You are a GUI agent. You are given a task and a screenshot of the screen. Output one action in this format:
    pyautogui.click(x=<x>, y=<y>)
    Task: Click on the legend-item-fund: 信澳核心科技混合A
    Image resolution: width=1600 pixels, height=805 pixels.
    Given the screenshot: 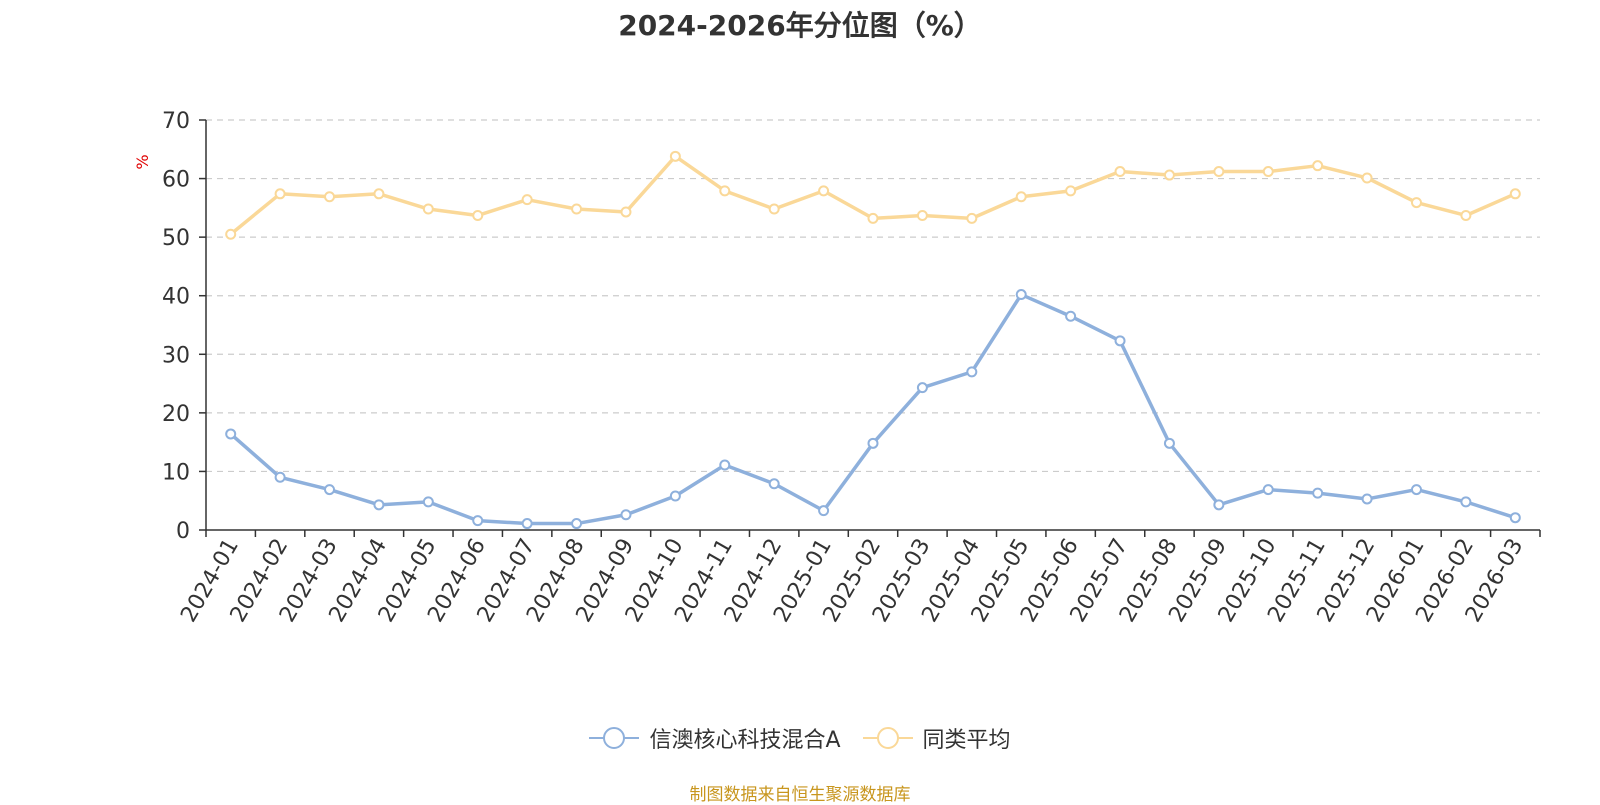 What is the action you would take?
    pyautogui.click(x=715, y=738)
    